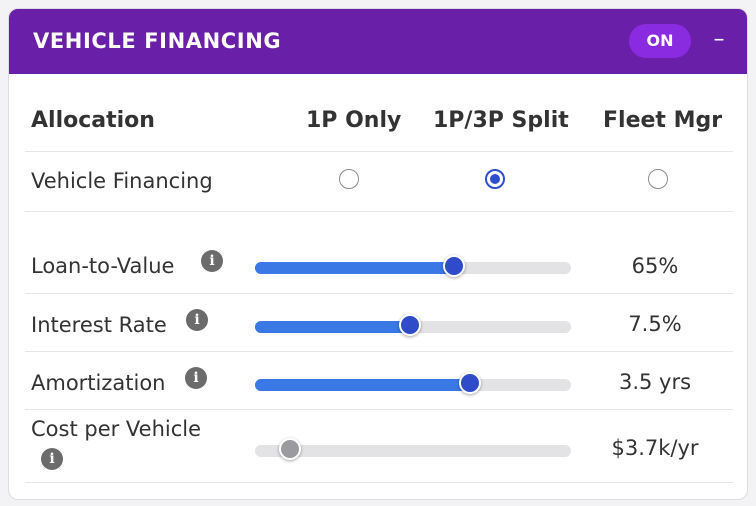 The height and width of the screenshot is (506, 756). Describe the element at coordinates (655, 448) in the screenshot. I see `cost-per-vehicle-value: $3.7k/yr` at that location.